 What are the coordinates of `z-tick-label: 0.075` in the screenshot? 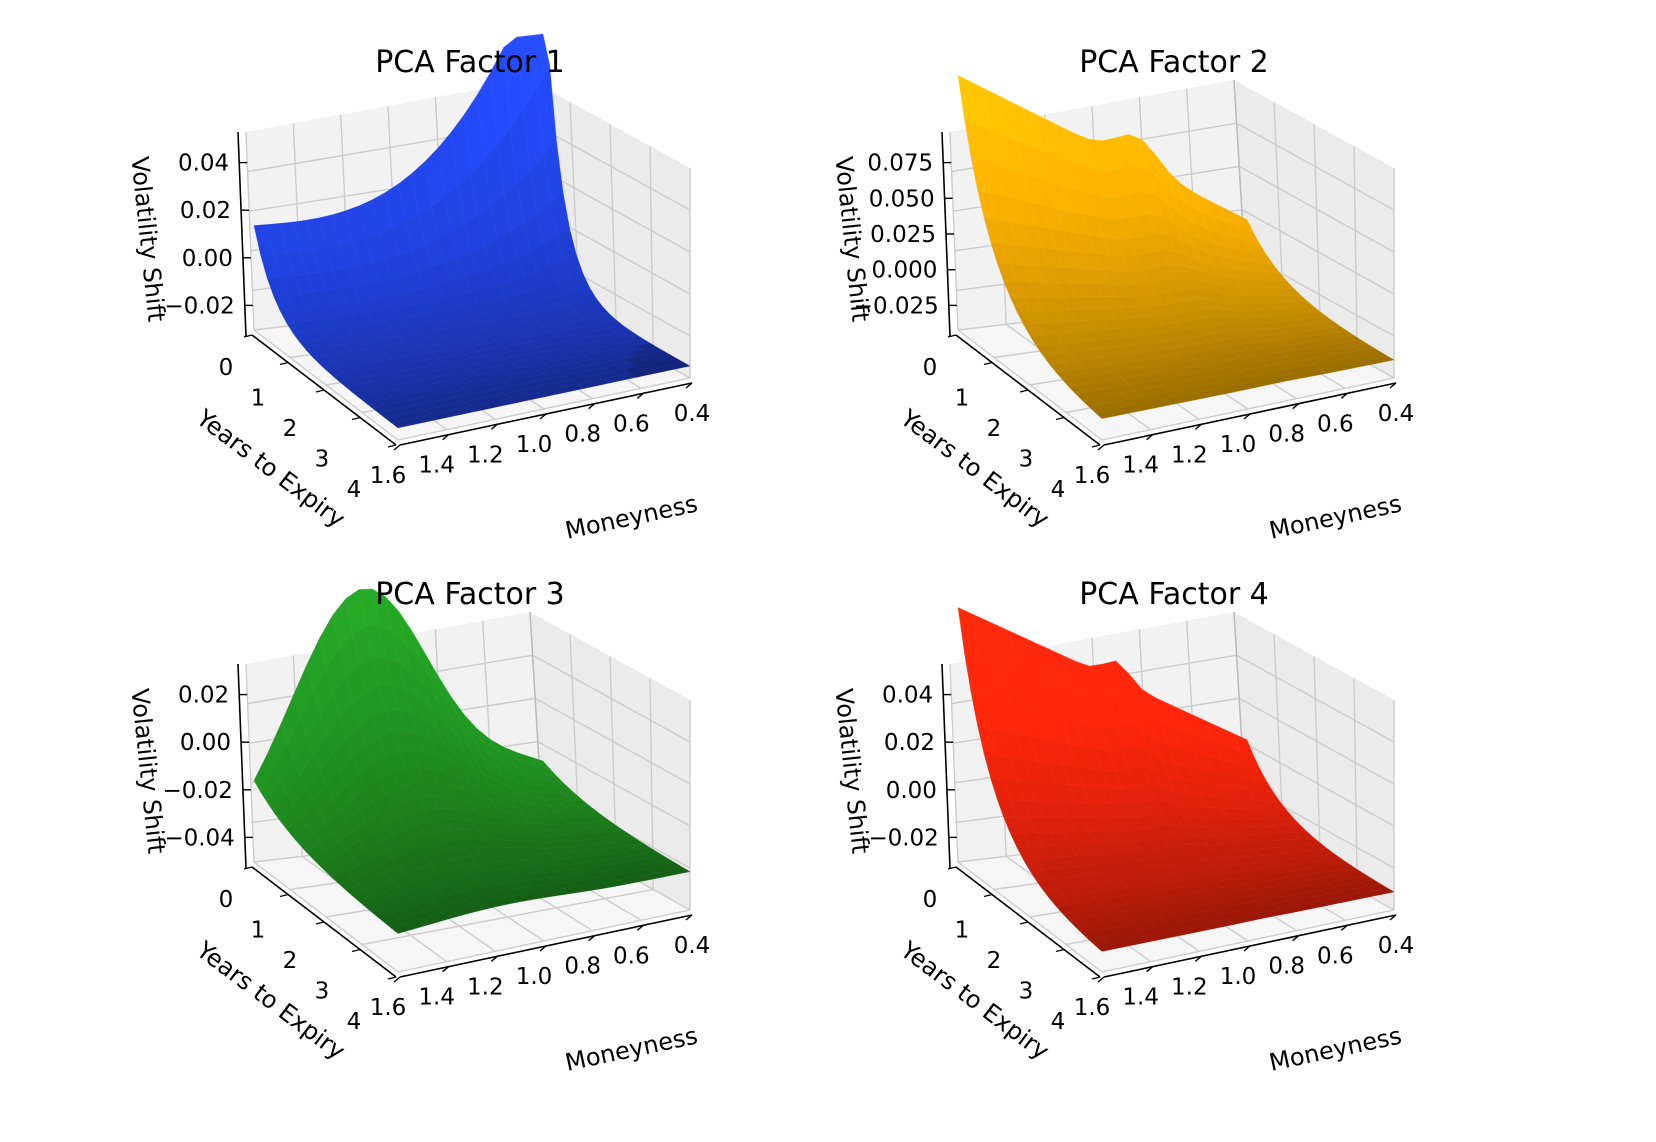 It's located at (900, 164).